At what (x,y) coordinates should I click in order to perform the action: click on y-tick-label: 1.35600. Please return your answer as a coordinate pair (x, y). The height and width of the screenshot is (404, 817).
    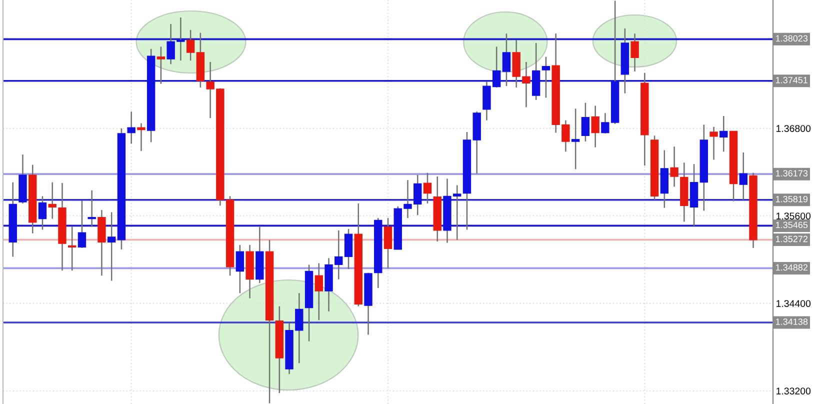
    Looking at the image, I should click on (793, 216).